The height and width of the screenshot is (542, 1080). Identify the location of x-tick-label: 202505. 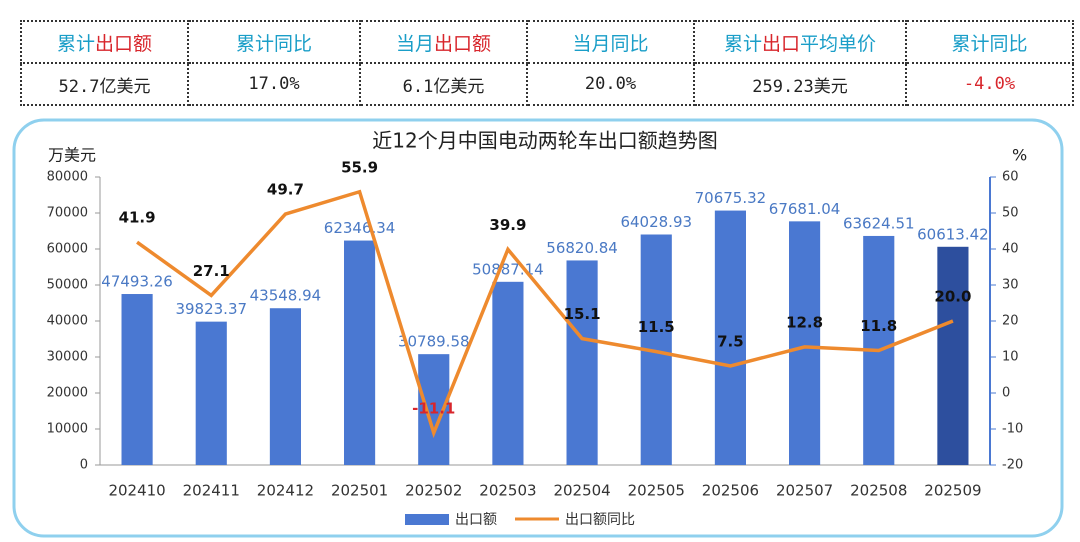
(656, 491).